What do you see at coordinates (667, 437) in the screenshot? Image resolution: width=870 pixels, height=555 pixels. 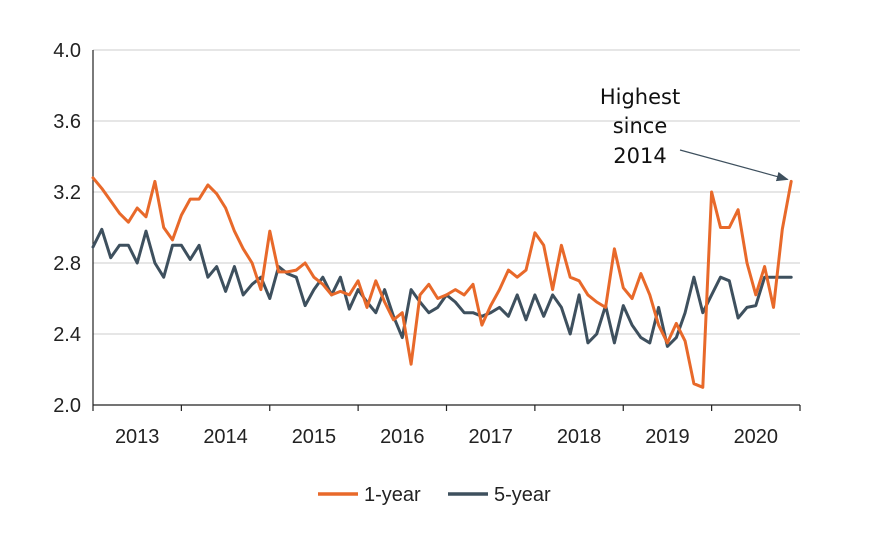 I see `x-tick-label: 2019` at bounding box center [667, 437].